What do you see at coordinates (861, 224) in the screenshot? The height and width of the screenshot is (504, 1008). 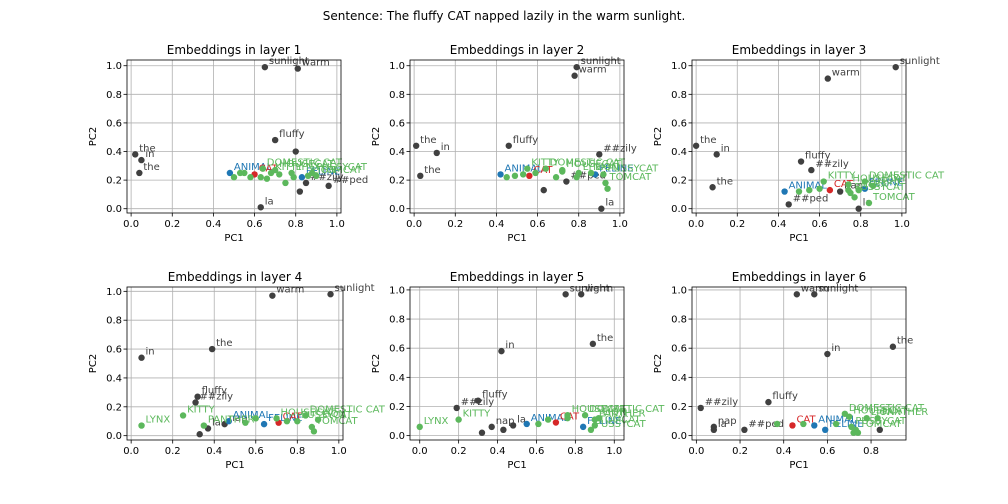 I see `x-tick-label: 0.8` at bounding box center [861, 224].